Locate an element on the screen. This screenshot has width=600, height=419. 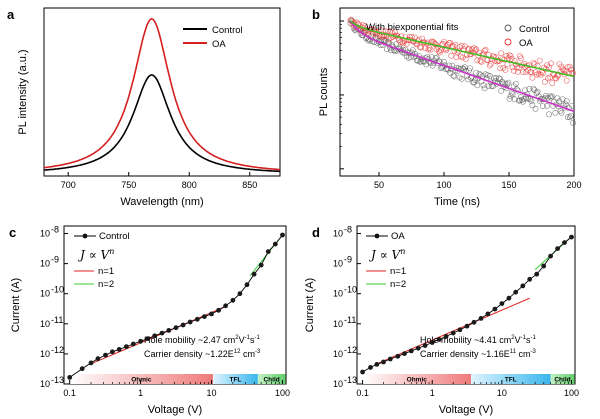
fit-line-oa is located at coordinates (462, 49).